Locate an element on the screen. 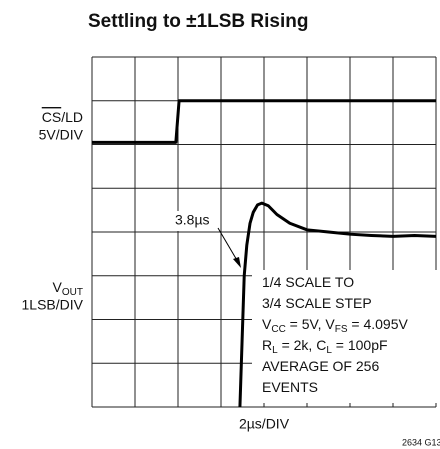 The image size is (440, 449). annotation-bg is located at coordinates (346, 336).